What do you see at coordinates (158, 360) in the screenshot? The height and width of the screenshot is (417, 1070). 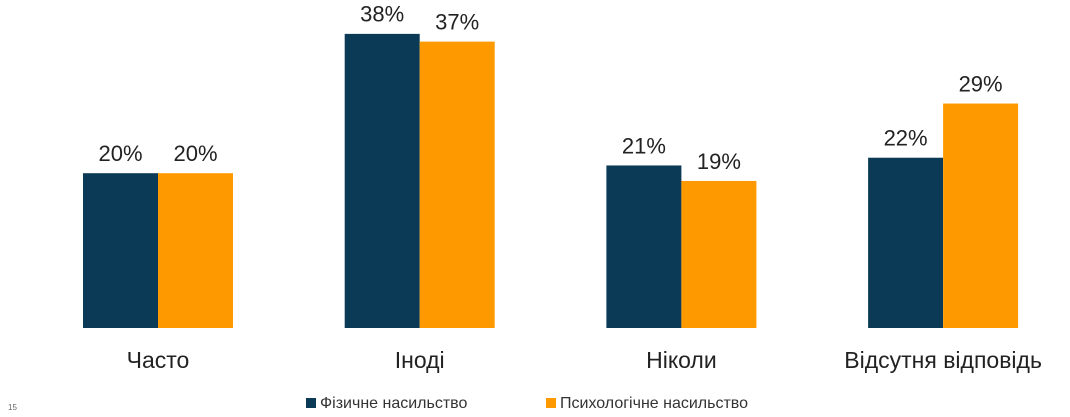 I see `category-label: Часто` at bounding box center [158, 360].